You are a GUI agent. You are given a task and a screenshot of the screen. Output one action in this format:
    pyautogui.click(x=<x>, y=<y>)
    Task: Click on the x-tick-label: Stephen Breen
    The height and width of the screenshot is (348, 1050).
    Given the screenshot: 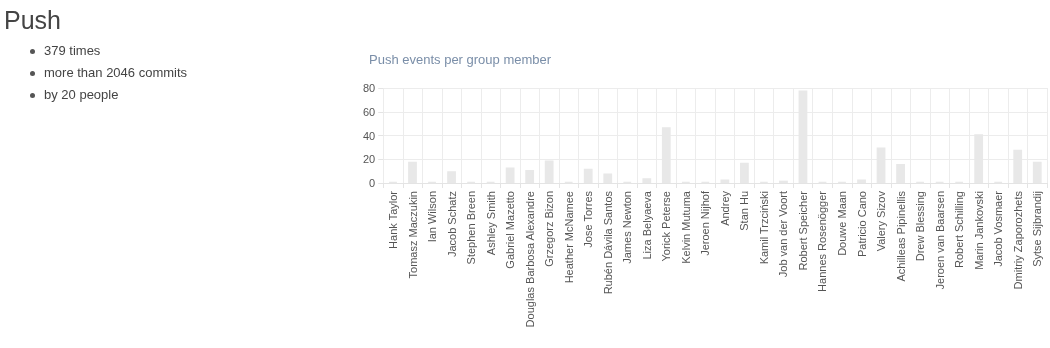 What is the action you would take?
    pyautogui.click(x=471, y=228)
    